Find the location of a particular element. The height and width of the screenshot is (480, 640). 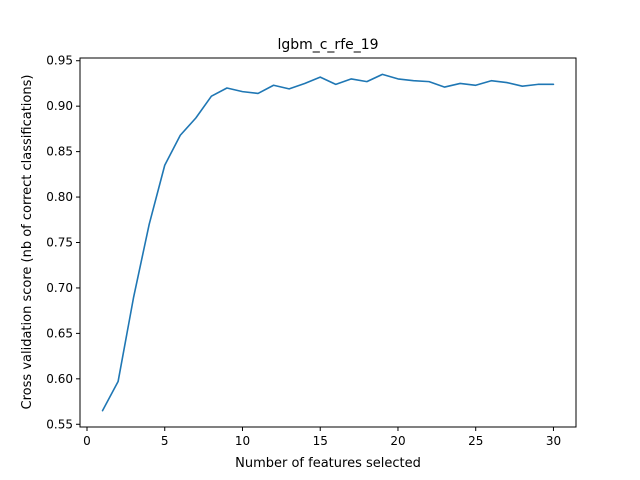

x-tick-label: 0 is located at coordinates (87, 441).